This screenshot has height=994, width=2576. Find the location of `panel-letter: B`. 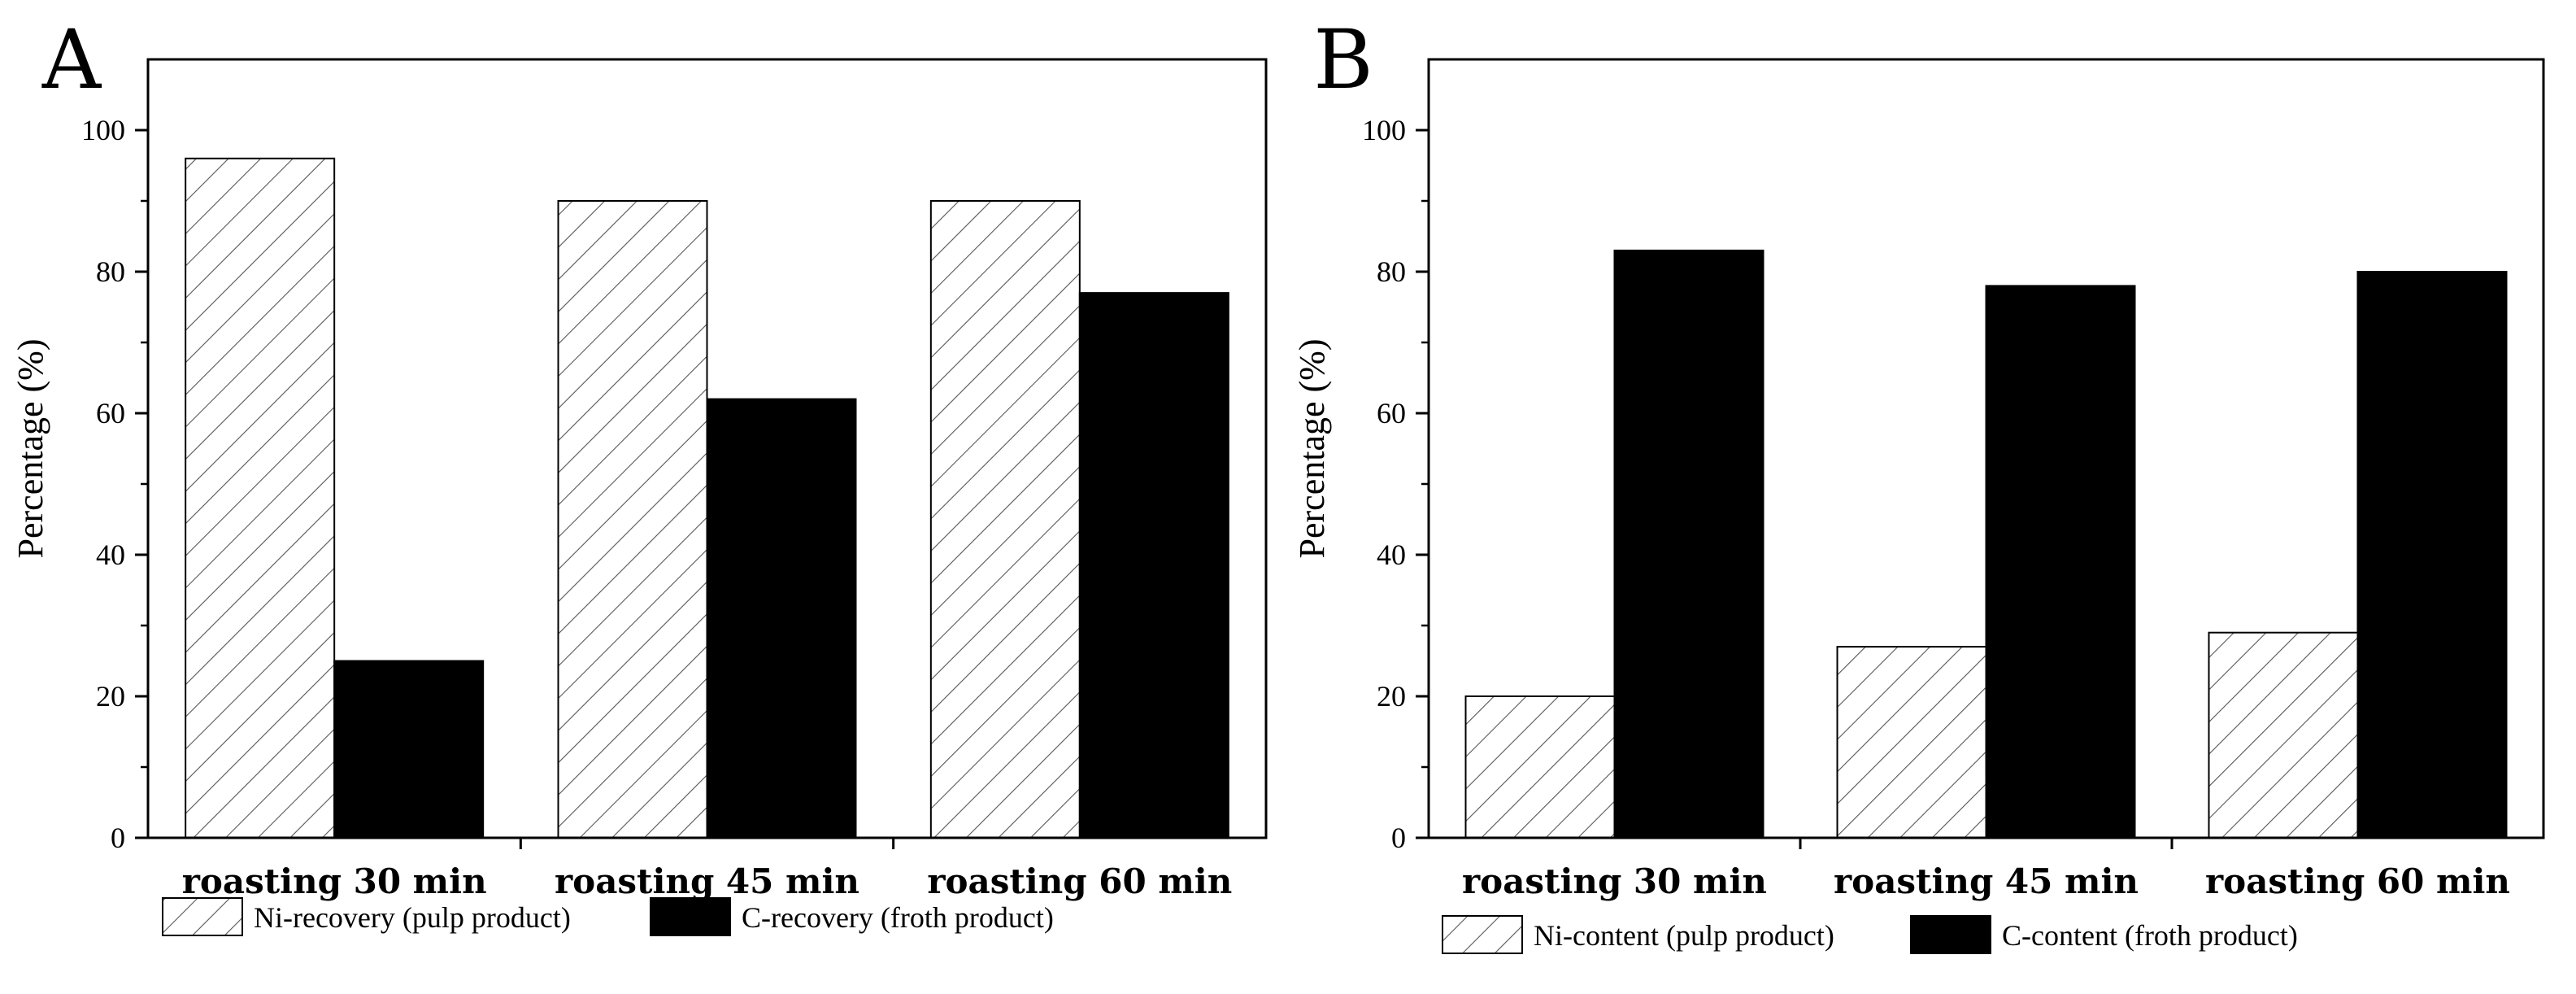

panel-letter: B is located at coordinates (1343, 59).